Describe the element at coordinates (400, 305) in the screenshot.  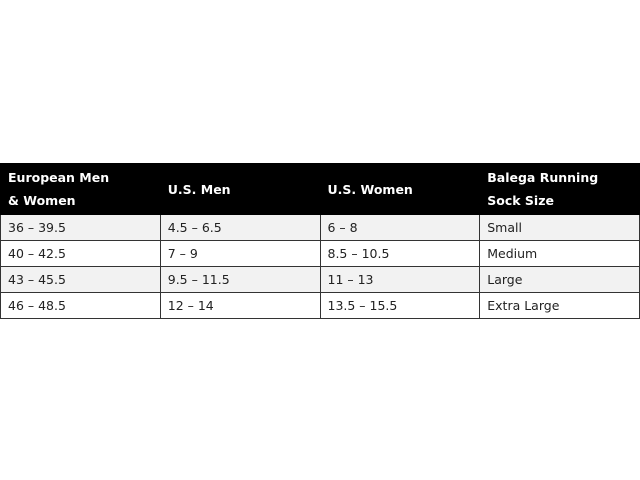
I see `table-cell: 13.5 – 15.5` at that location.